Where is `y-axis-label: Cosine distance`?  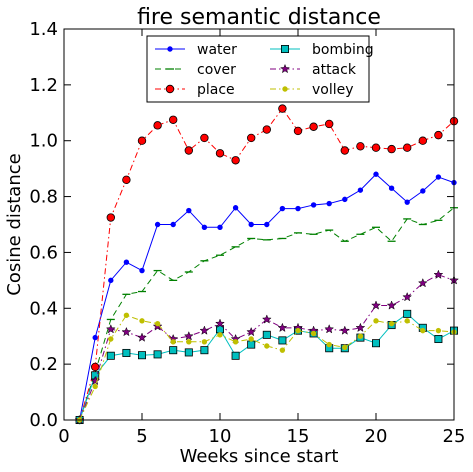 y-axis-label: Cosine distance is located at coordinates (14, 224).